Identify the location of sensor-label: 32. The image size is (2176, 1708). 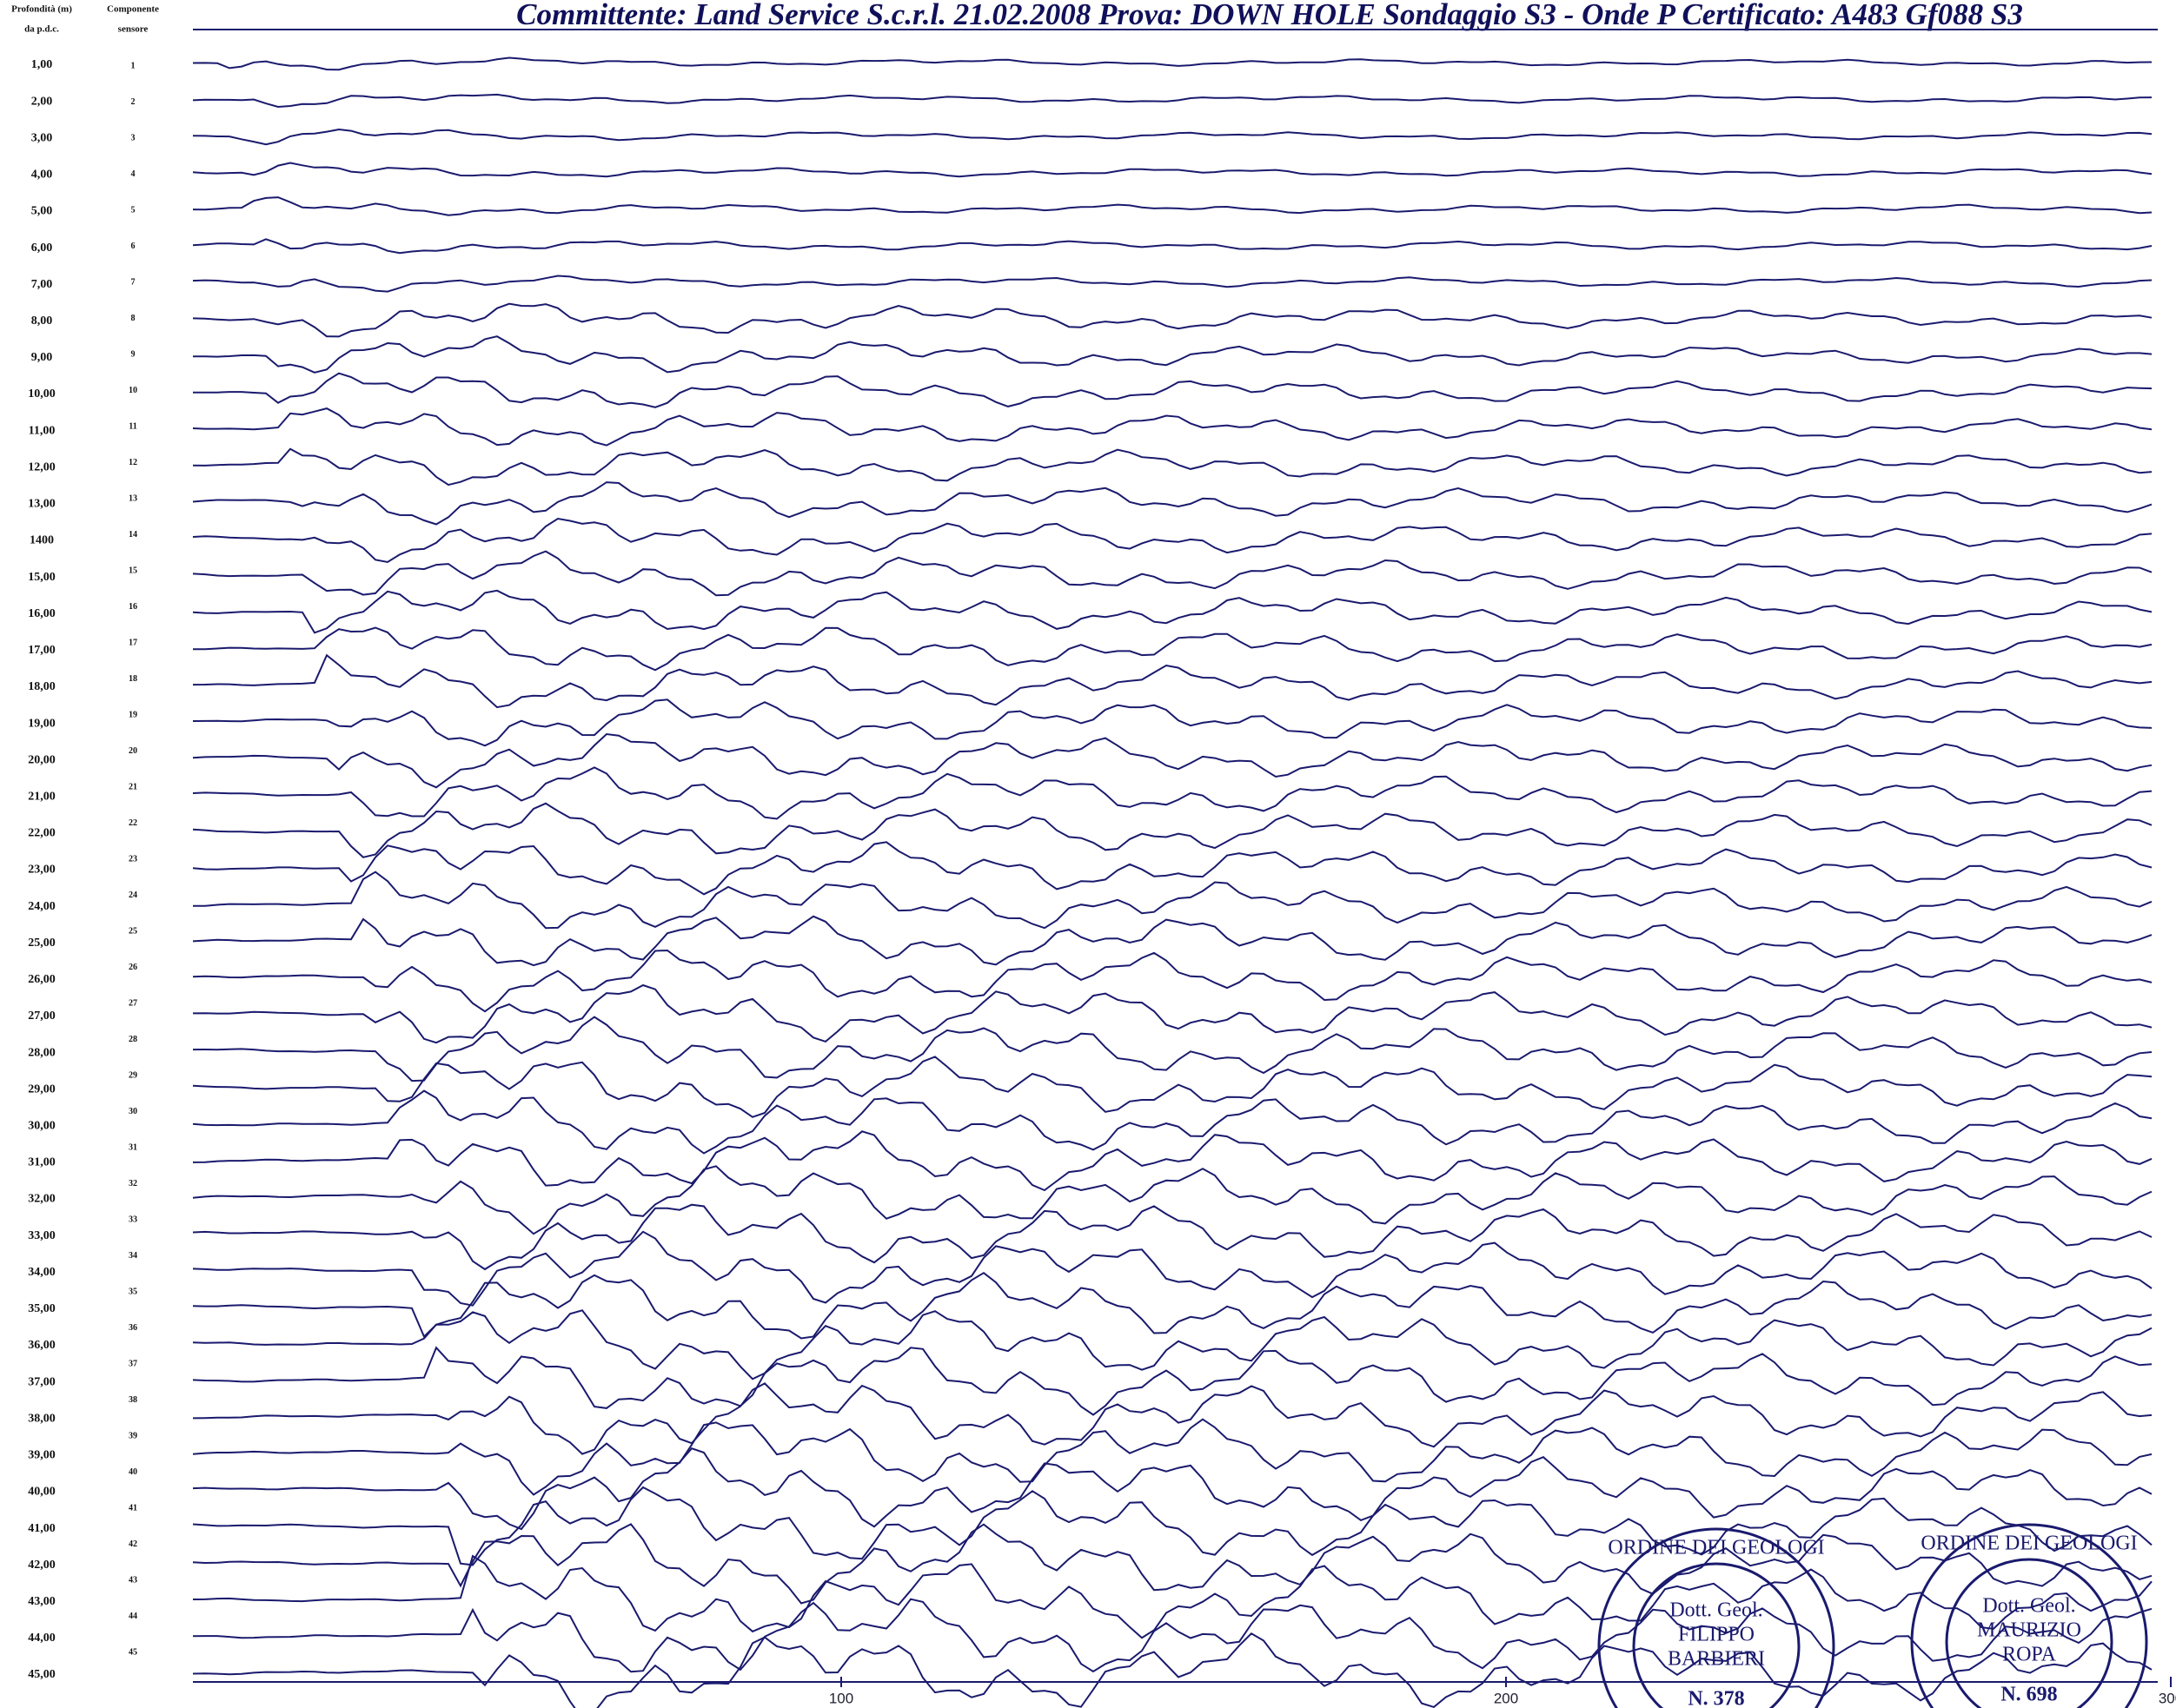
(133, 1183).